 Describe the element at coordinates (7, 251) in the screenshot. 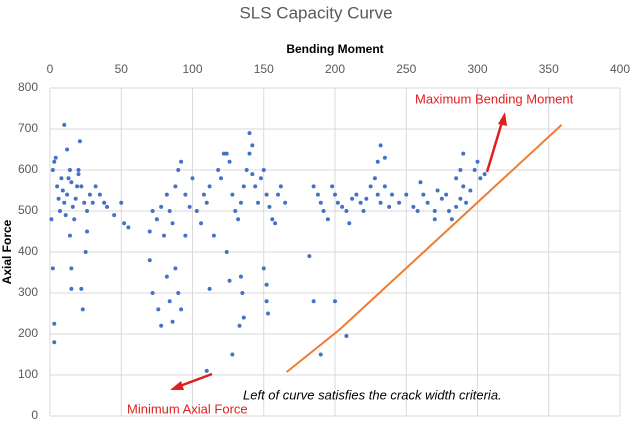

I see `y-axis-title: Axial Force` at that location.